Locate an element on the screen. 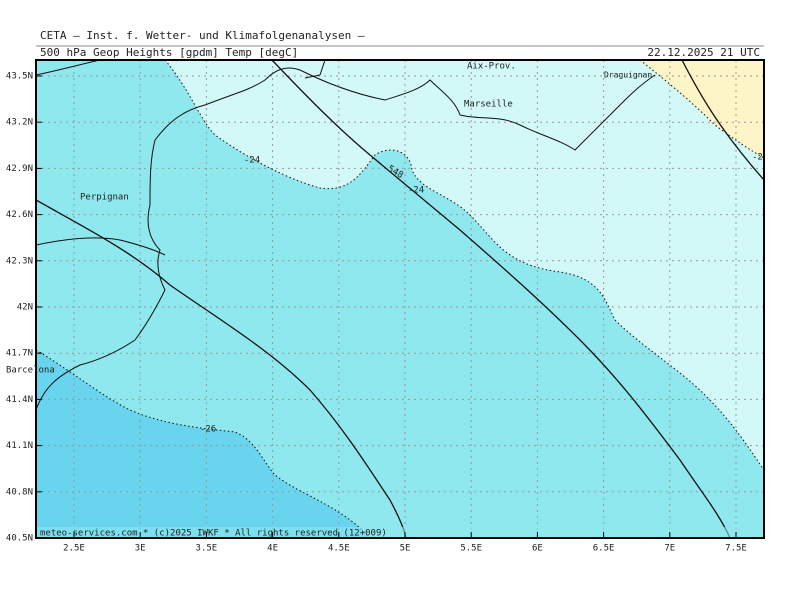  lon-label: 7E is located at coordinates (669, 549).